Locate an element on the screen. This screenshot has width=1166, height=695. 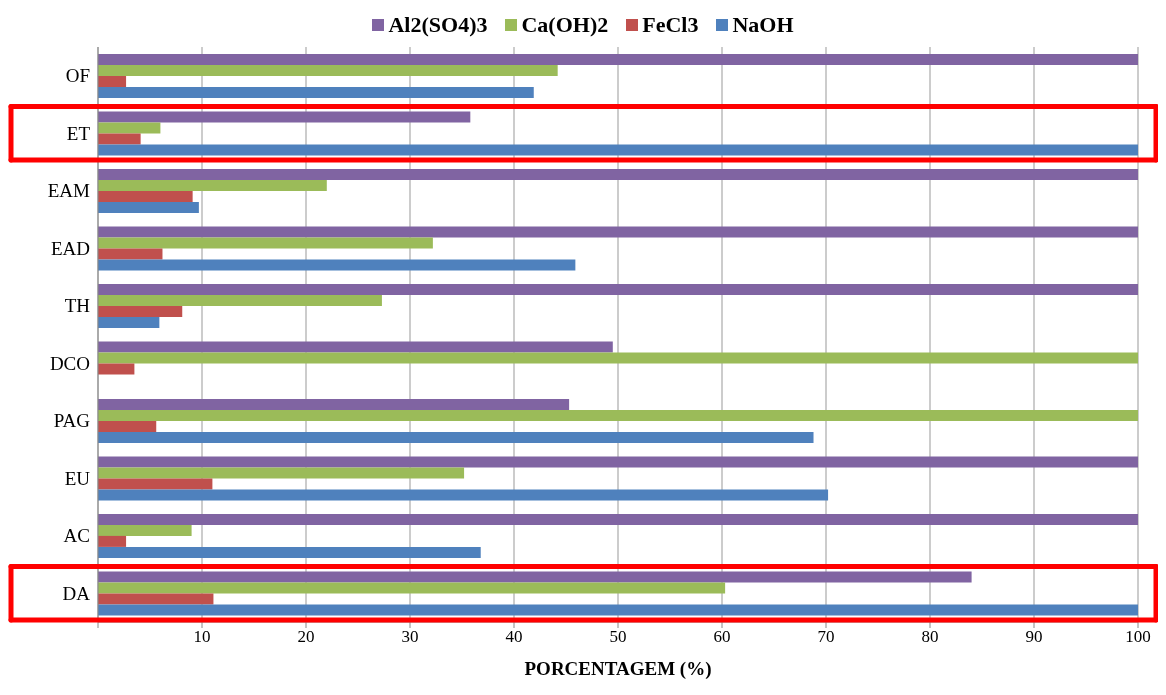
y-tick-label: AC is located at coordinates (76, 536).